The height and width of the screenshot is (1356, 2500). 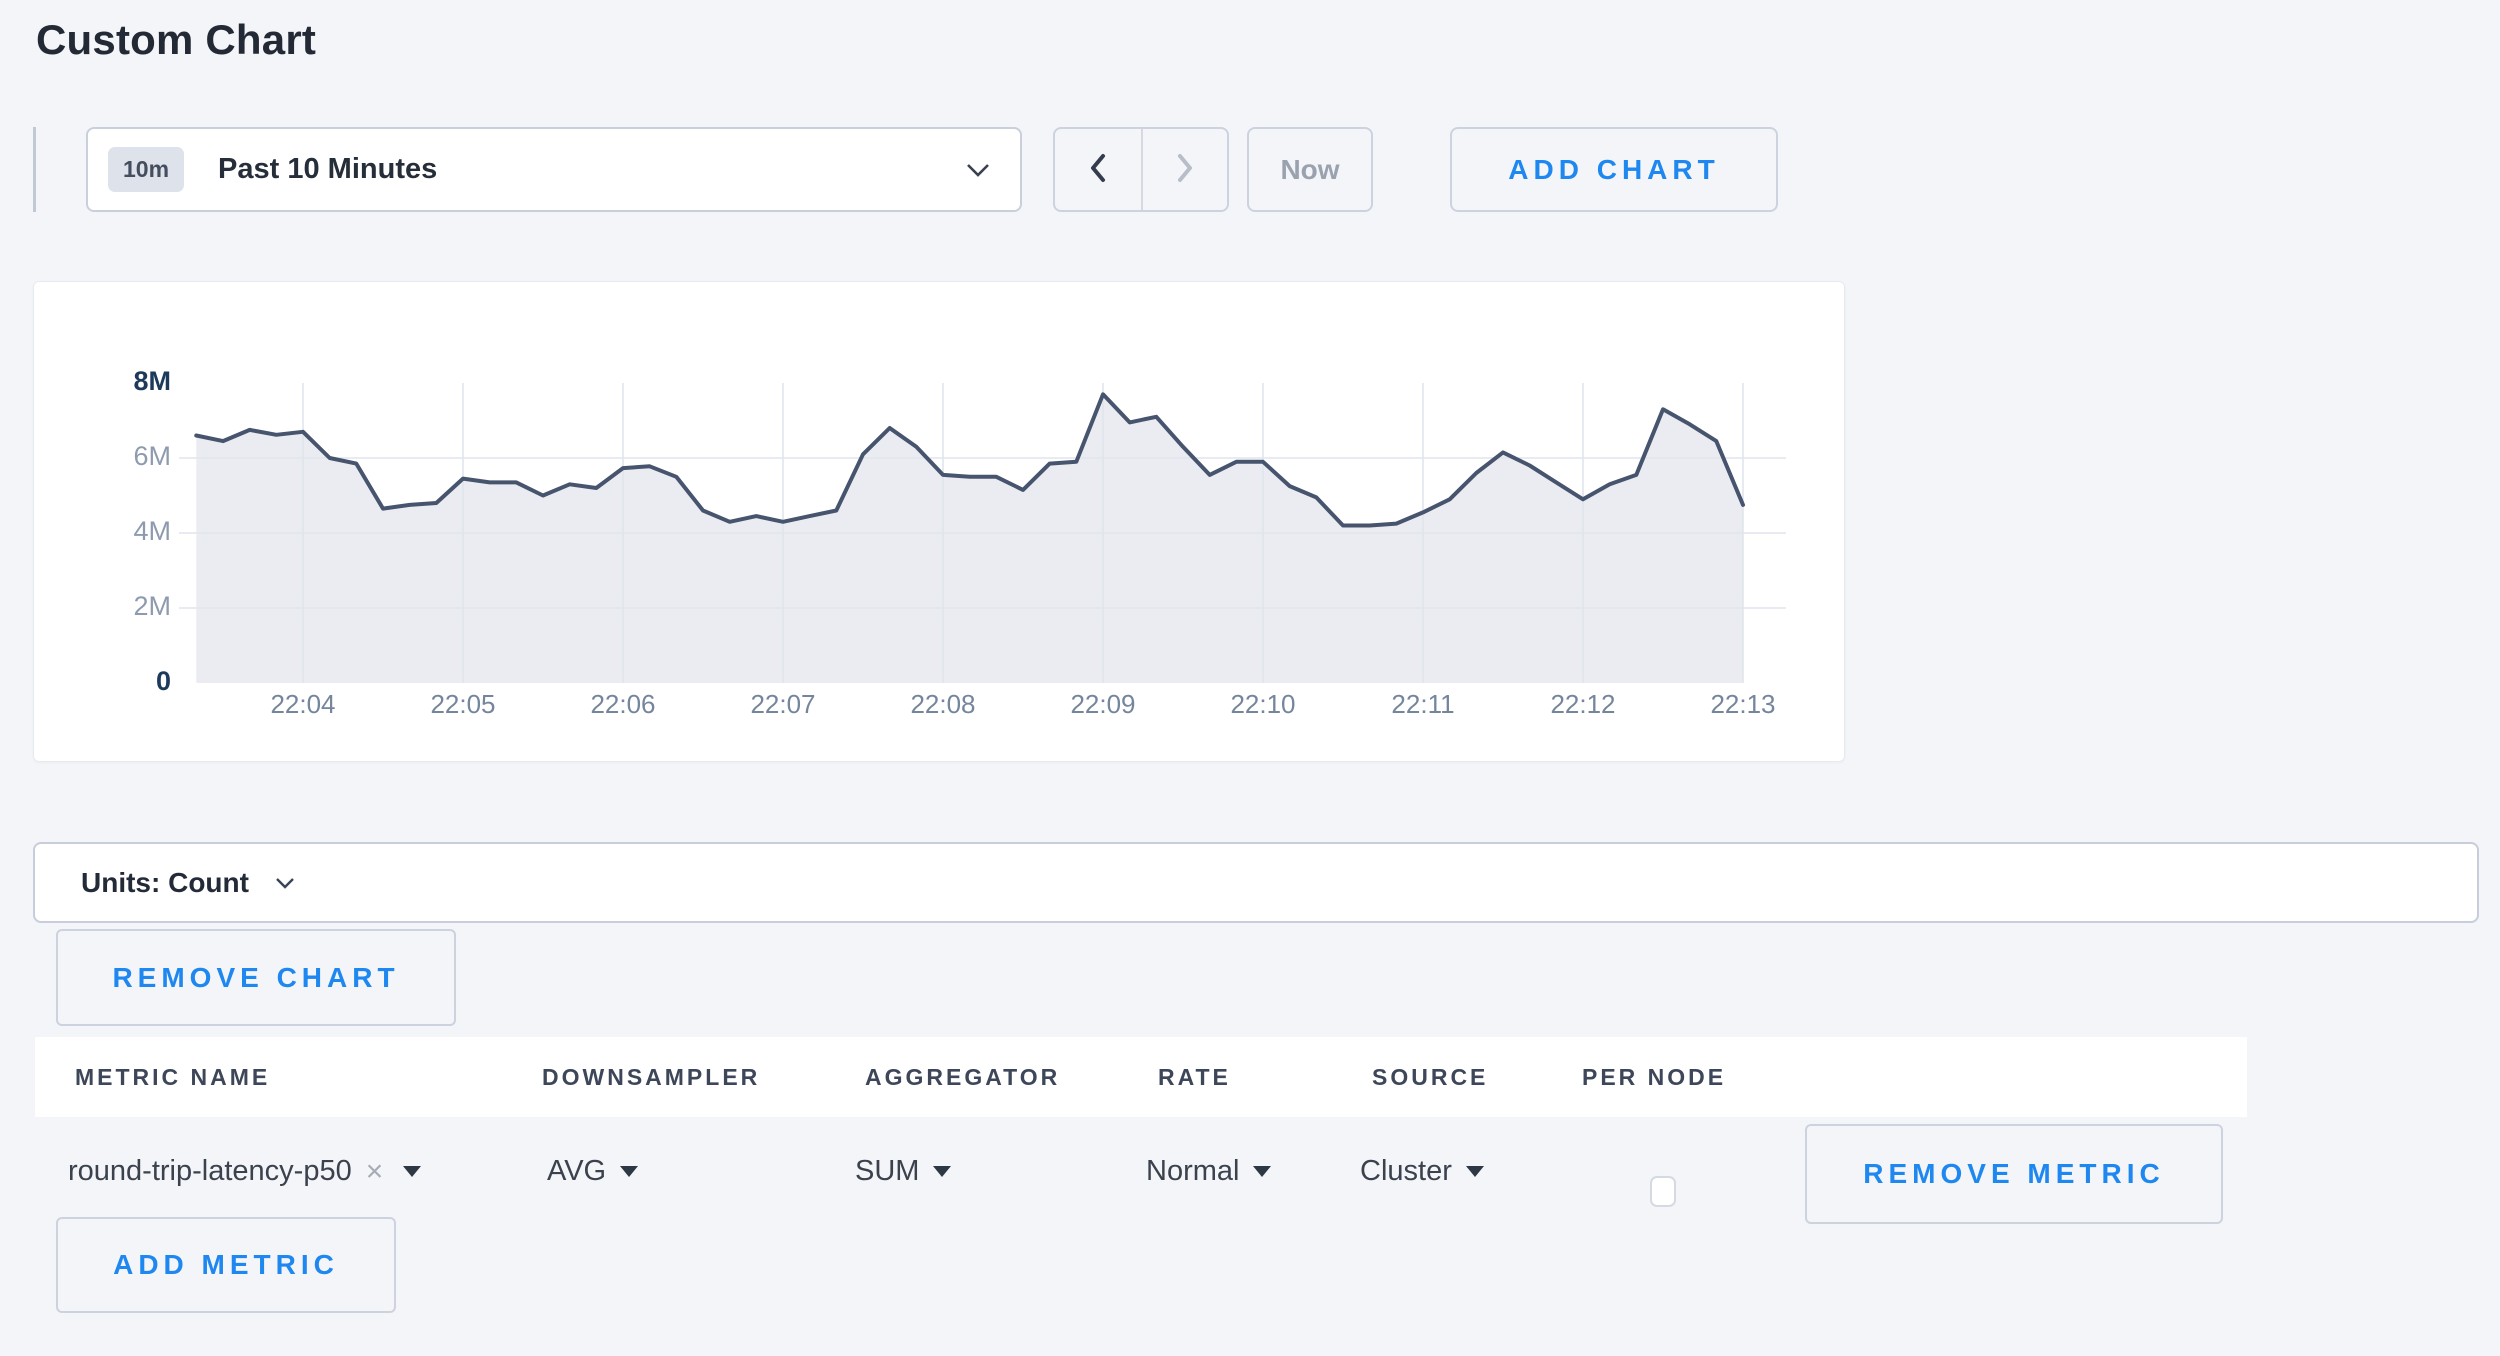 What do you see at coordinates (226, 1265) in the screenshot?
I see `add-metric-button: ADD METRIC` at bounding box center [226, 1265].